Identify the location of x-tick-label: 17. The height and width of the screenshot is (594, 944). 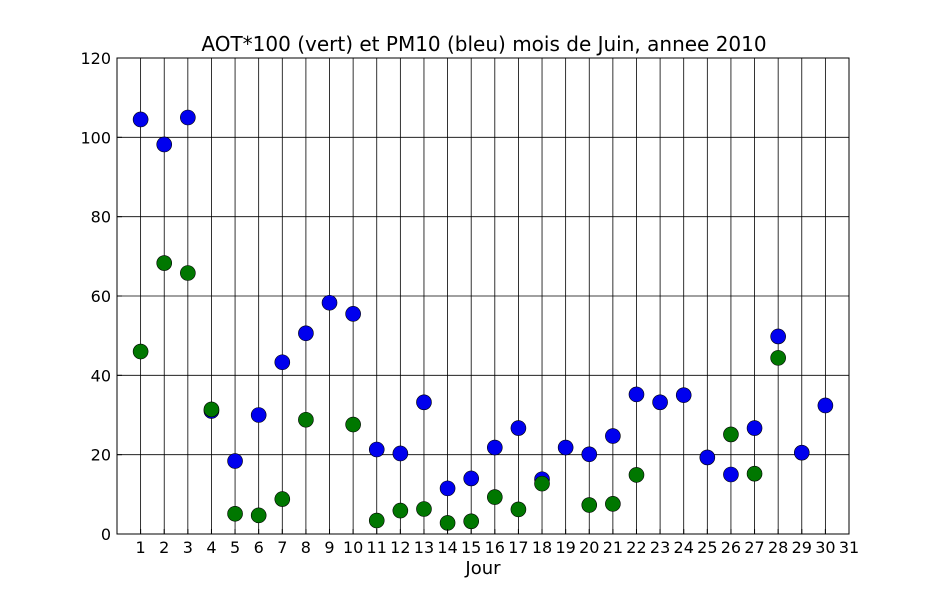
(518, 547).